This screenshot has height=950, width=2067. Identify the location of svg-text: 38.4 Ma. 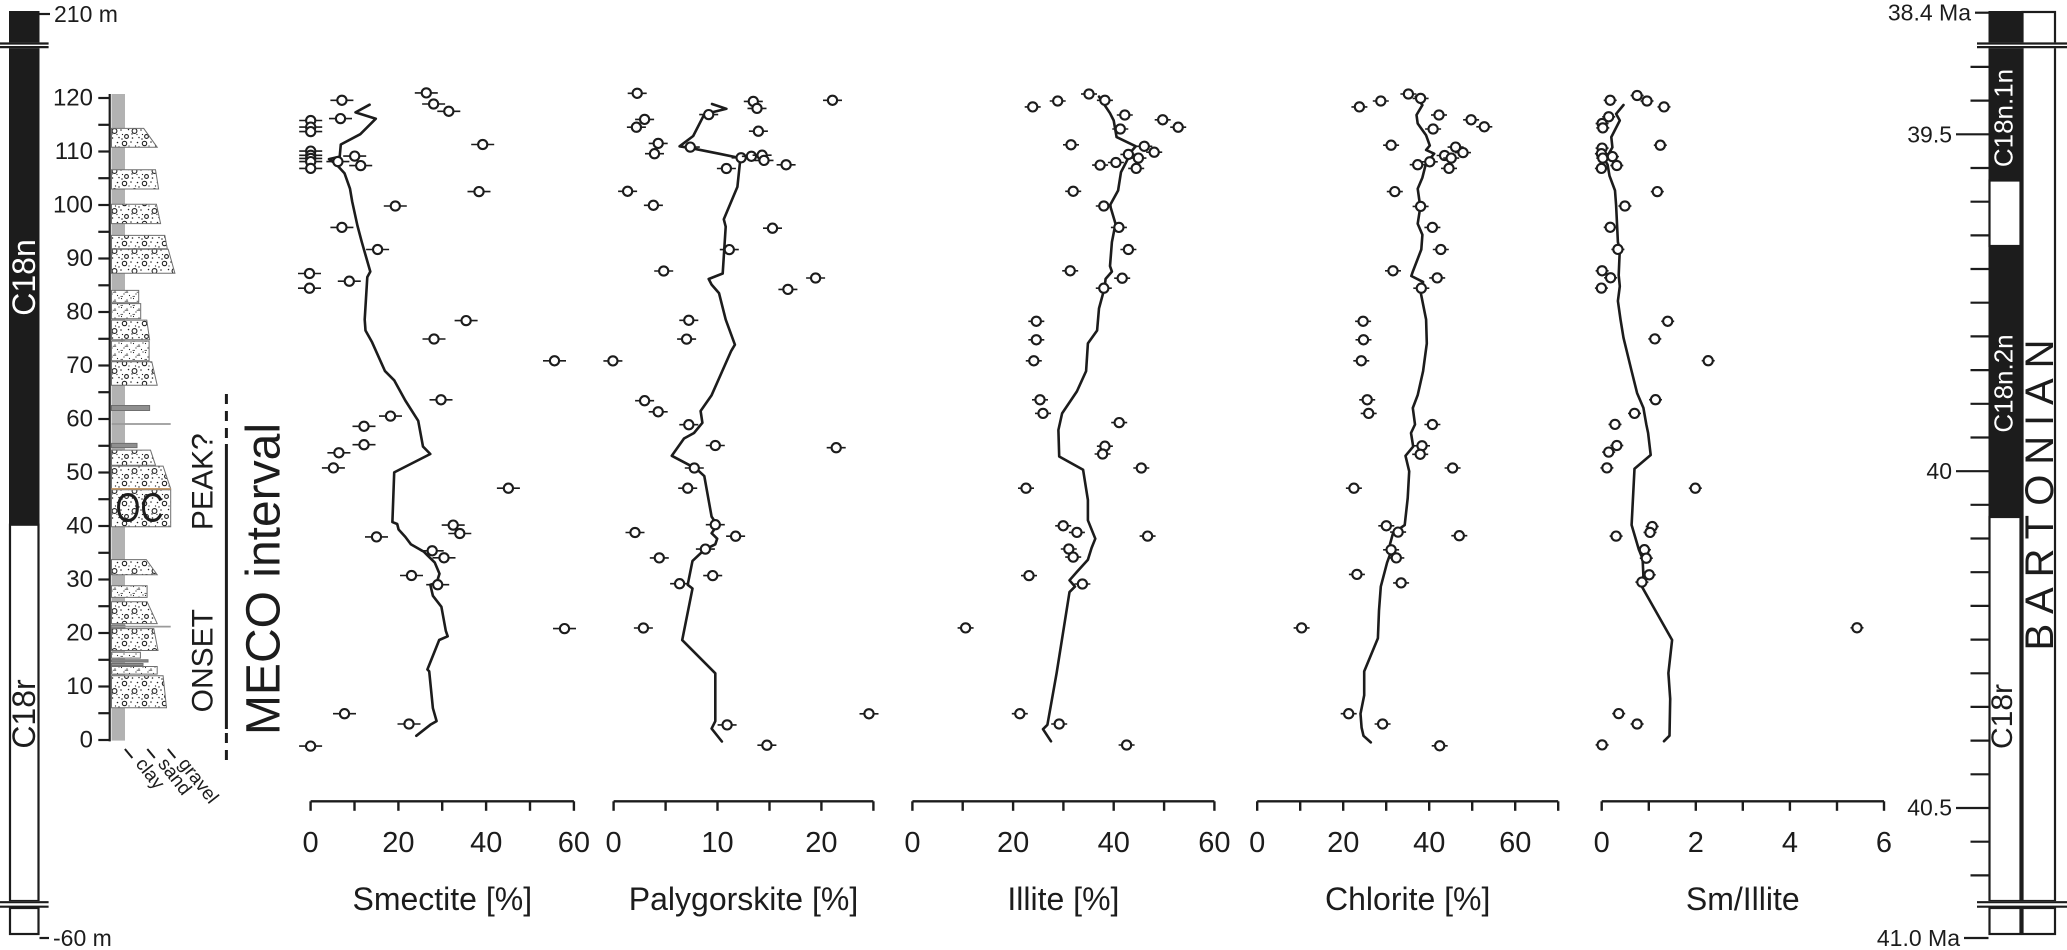
(1929, 13).